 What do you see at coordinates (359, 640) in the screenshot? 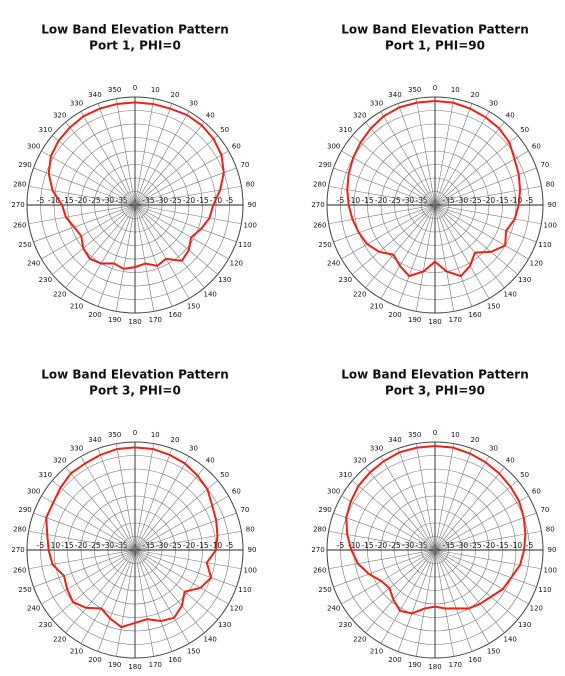
I see `angle-label: 220` at bounding box center [359, 640].